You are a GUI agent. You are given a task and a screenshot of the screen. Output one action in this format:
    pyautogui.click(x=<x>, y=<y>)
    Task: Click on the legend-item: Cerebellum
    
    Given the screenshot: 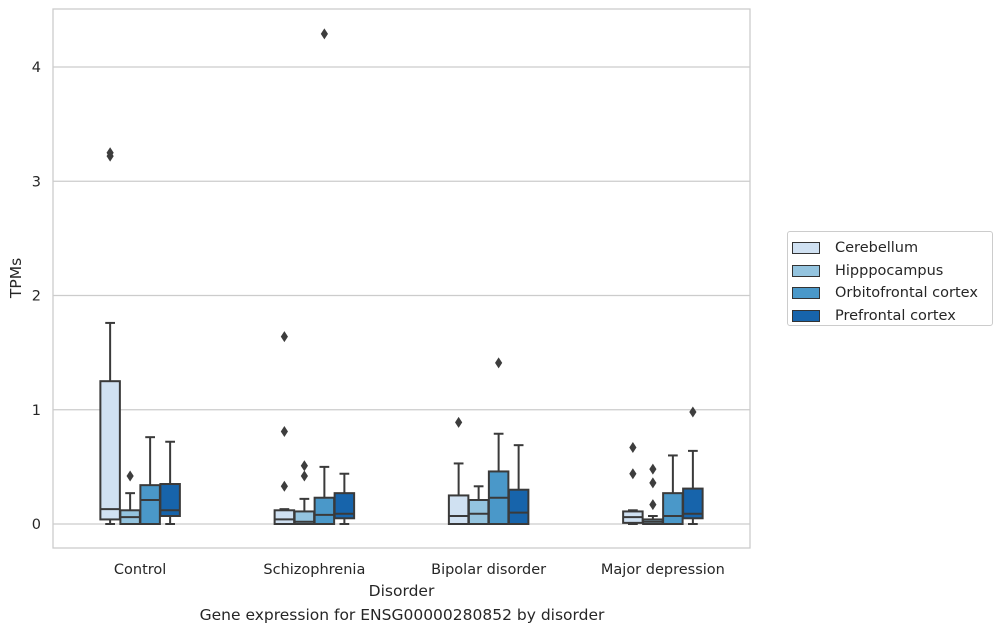 What is the action you would take?
    pyautogui.click(x=892, y=248)
    